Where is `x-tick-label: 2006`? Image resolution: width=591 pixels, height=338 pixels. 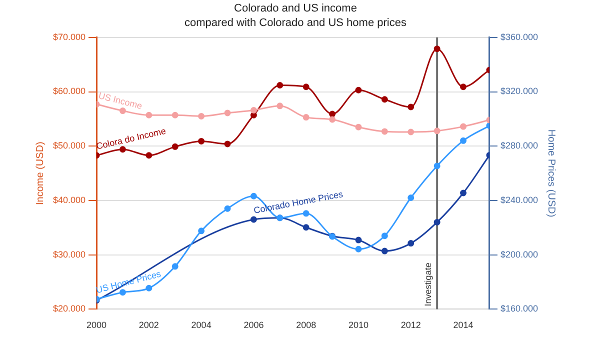
x-tick-label: 2006 is located at coordinates (254, 325).